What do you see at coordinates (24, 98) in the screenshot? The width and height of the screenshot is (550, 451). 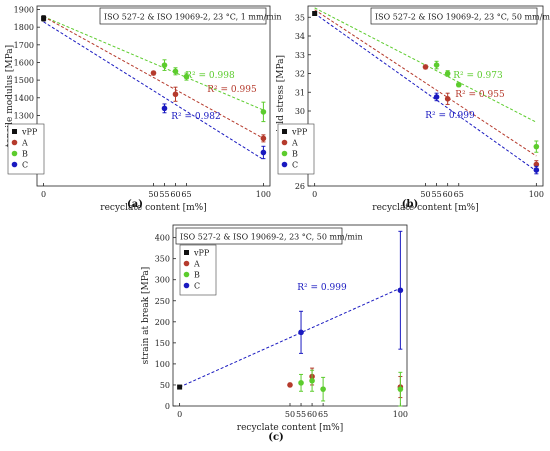 I see `y-tick-label: 1400` at bounding box center [24, 98].